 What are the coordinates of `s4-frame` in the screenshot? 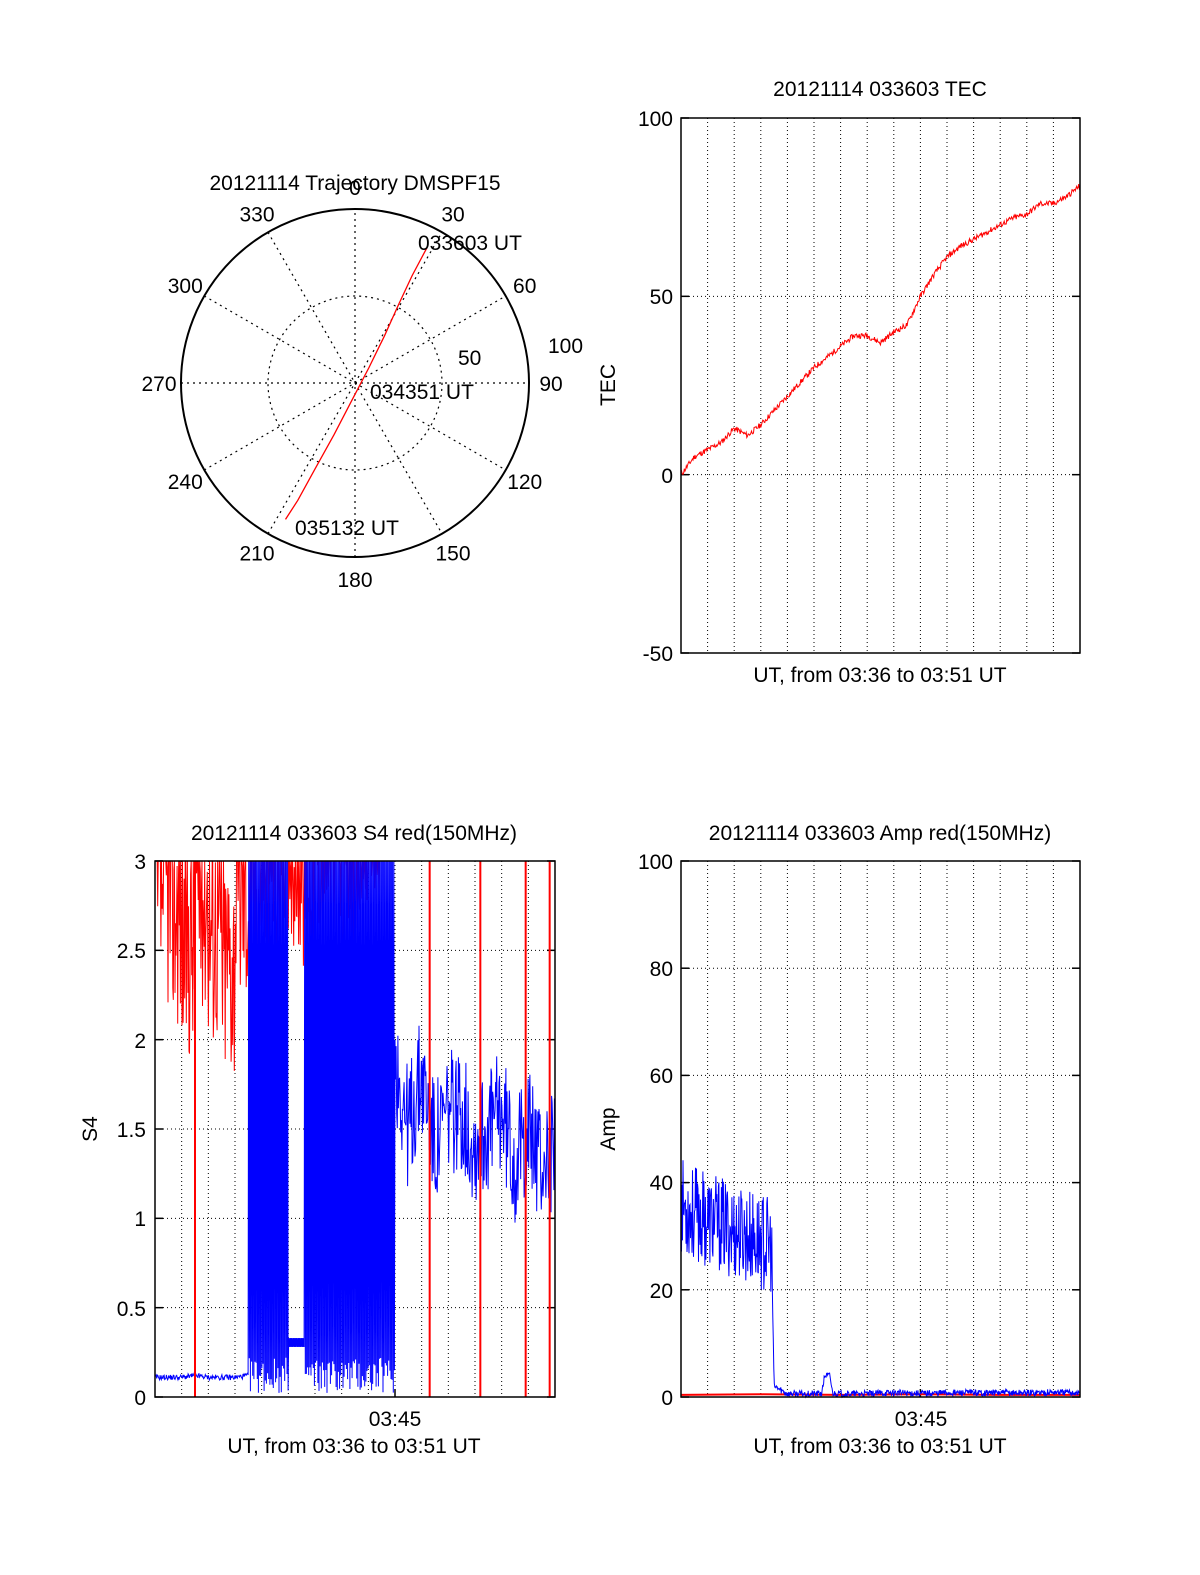 It's located at (355, 1129).